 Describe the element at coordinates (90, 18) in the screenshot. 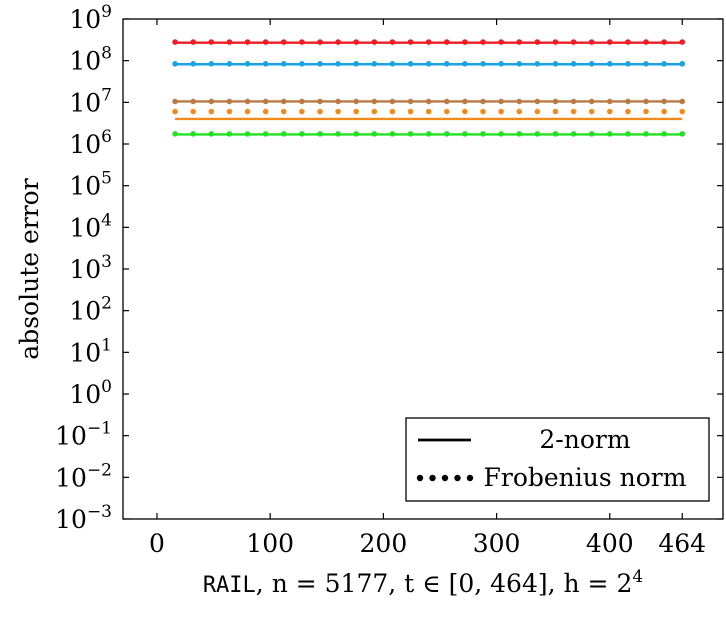

I see `y-tick-label: 10⁹` at that location.